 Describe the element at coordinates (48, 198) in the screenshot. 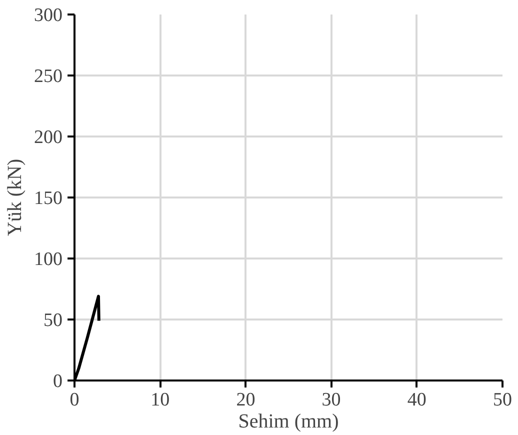

I see `y-tick-label: 150` at that location.